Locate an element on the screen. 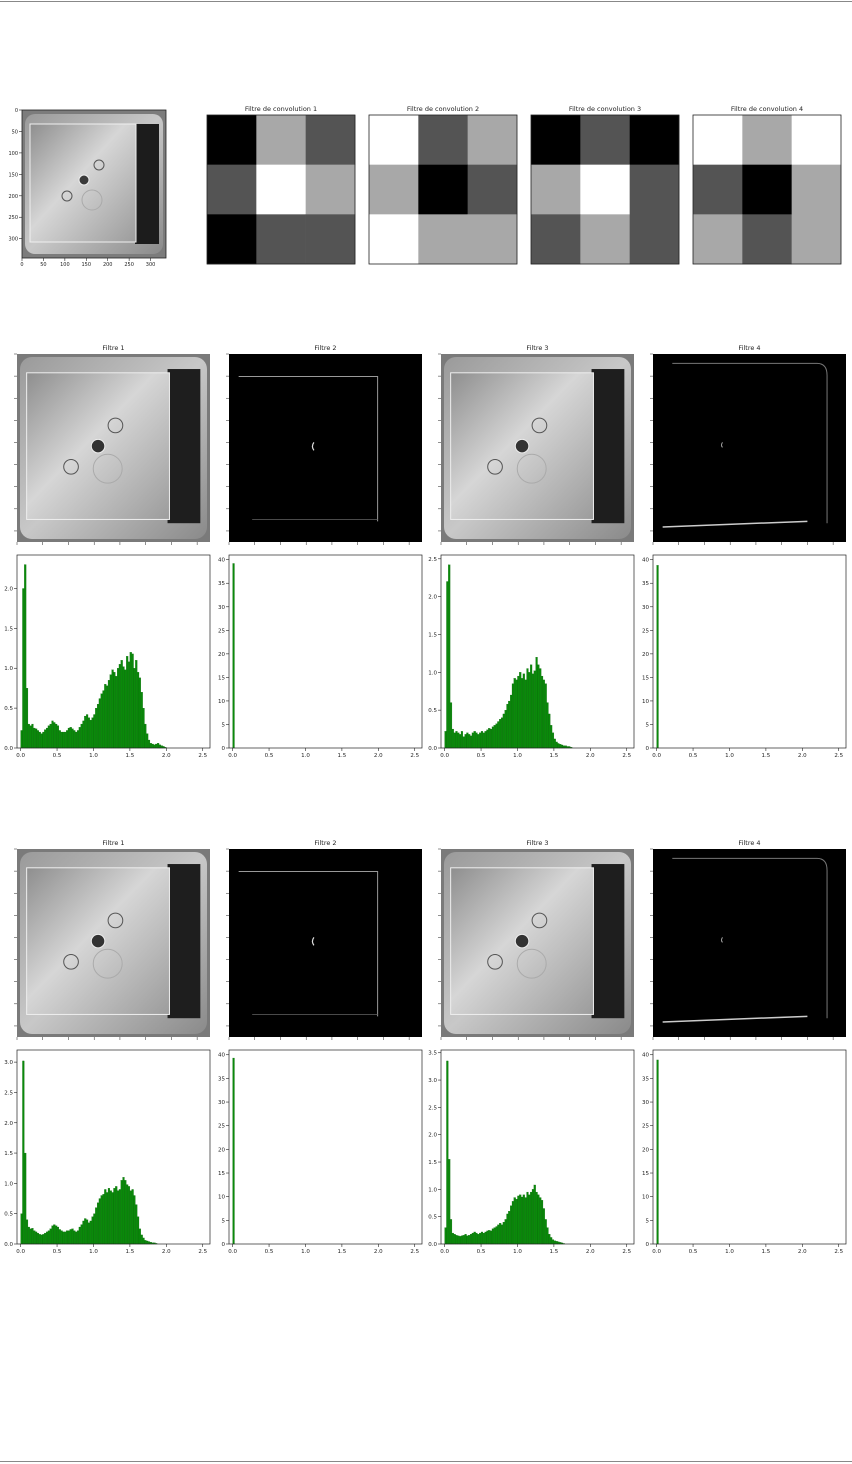 The height and width of the screenshot is (1464, 852). y-tick-label: 0.0 is located at coordinates (8, 749).